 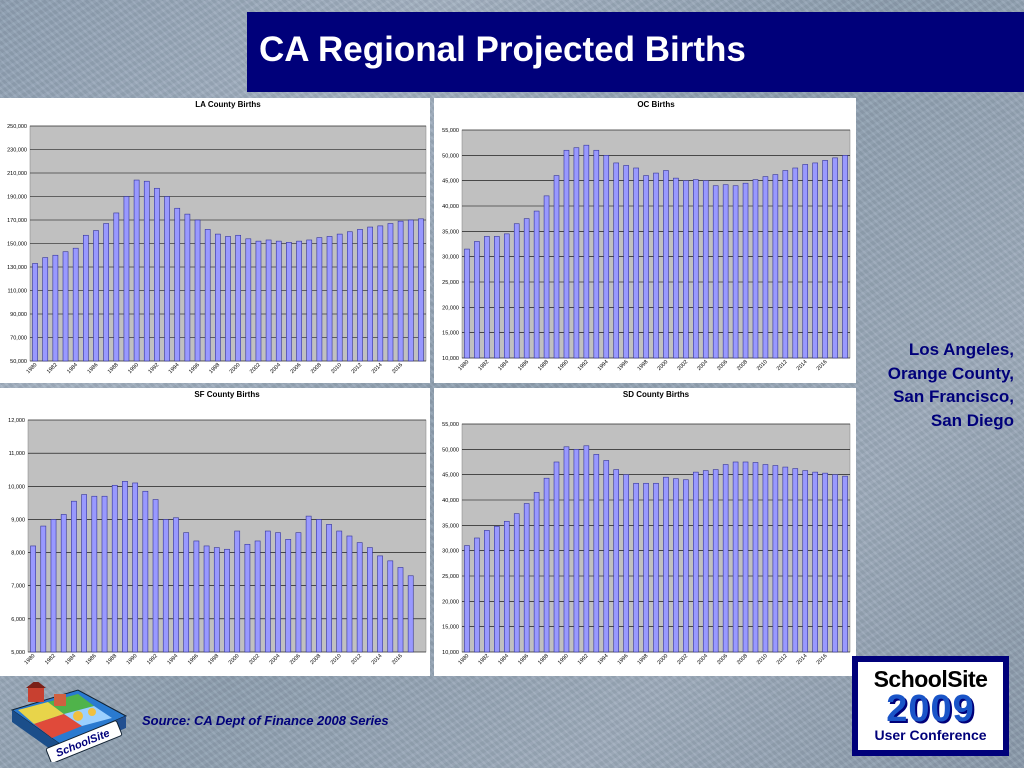 I want to click on y-tick-label: 15,000, so click(x=450, y=628).